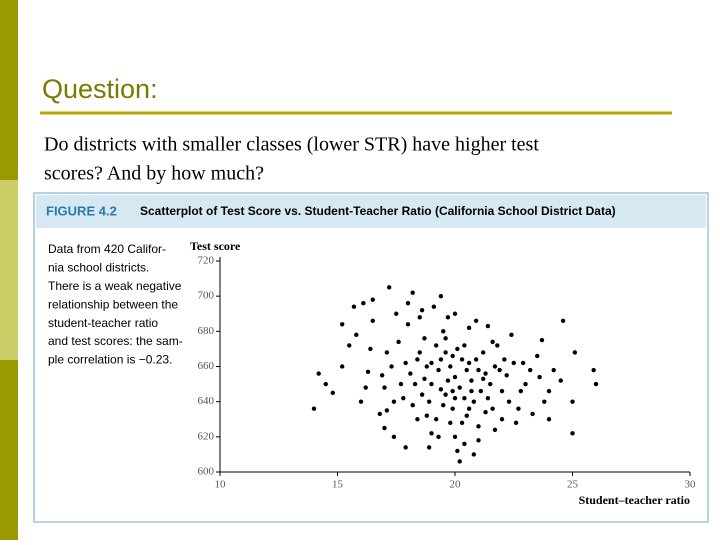 The width and height of the screenshot is (720, 545). Describe the element at coordinates (154, 174) in the screenshot. I see `question-line: scores? And by how much?` at that location.